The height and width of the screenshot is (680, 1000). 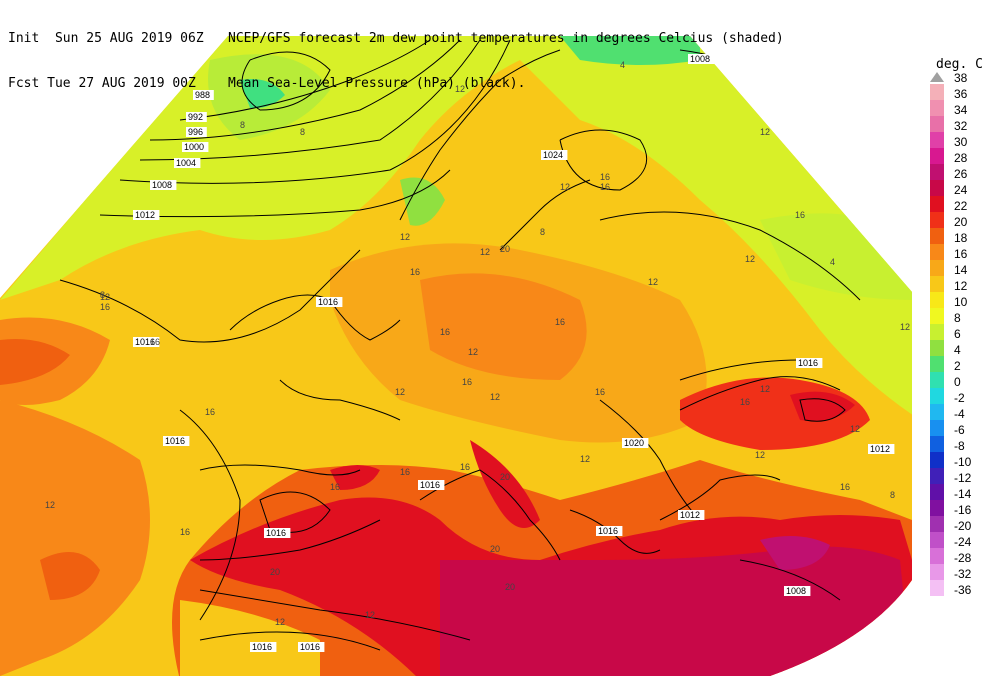 I want to click on legend-label: 18, so click(x=961, y=238).